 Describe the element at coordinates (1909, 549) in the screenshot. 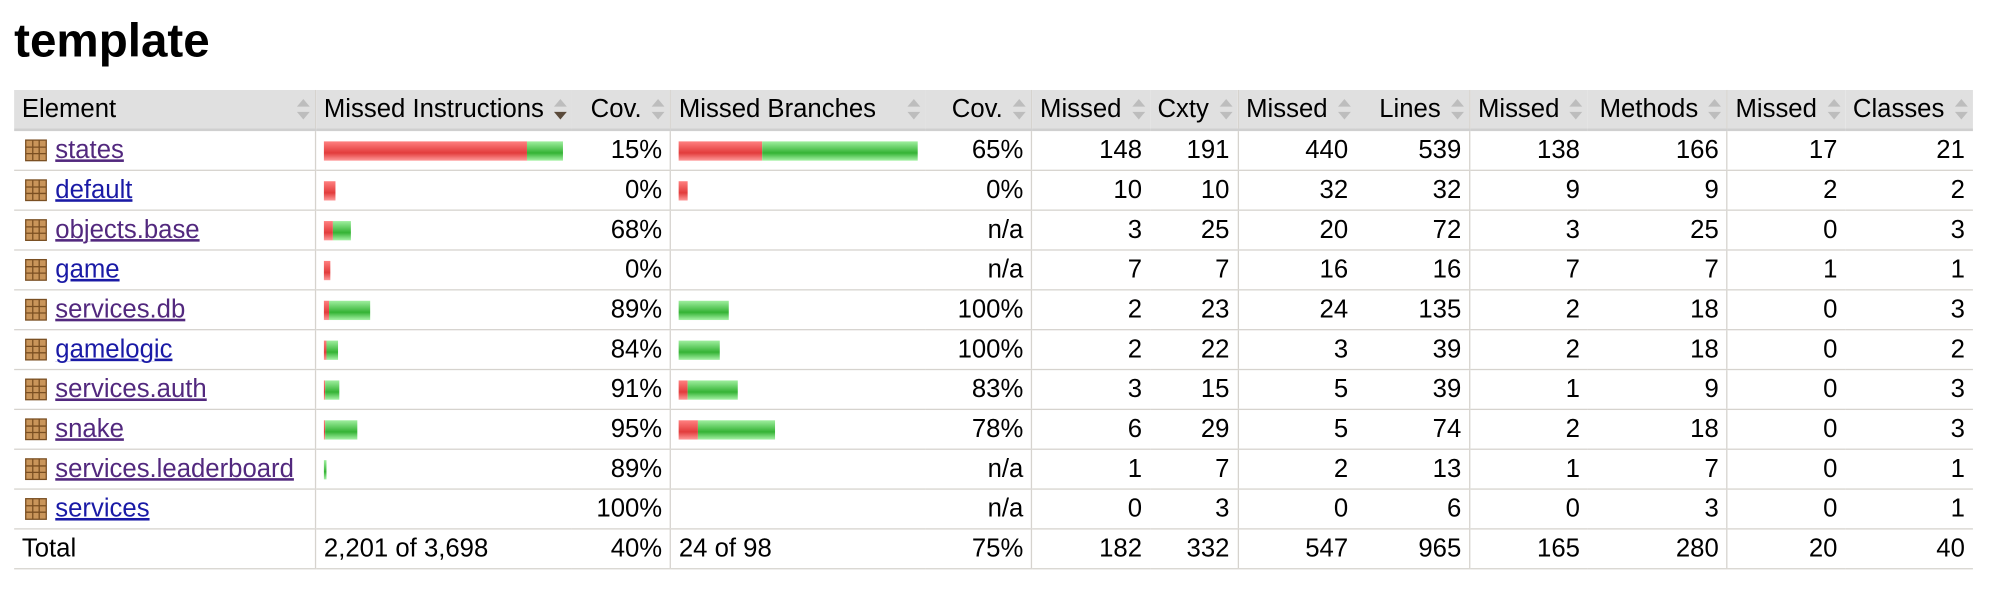

I see `total-classes: 40` at that location.